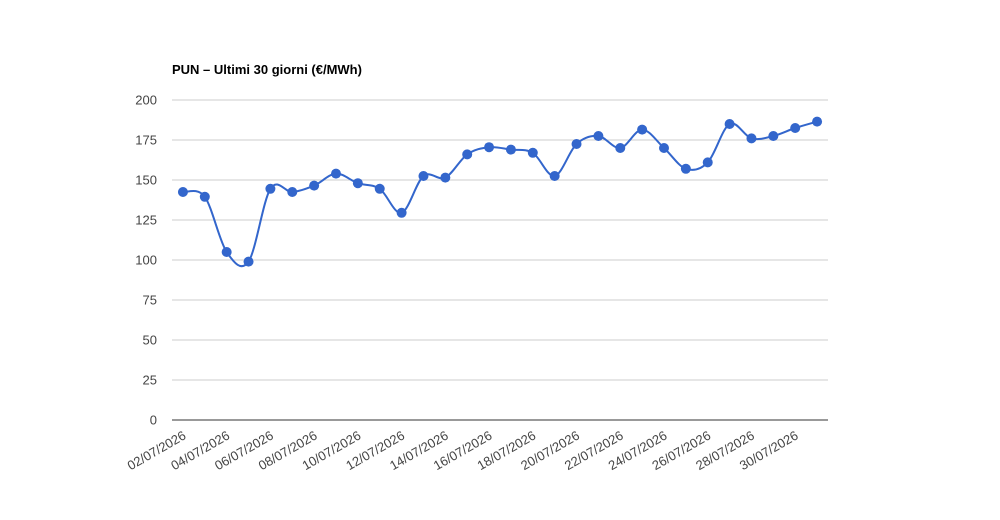 The height and width of the screenshot is (520, 1000). Describe the element at coordinates (146, 140) in the screenshot. I see `y-tick-label: 175` at that location.